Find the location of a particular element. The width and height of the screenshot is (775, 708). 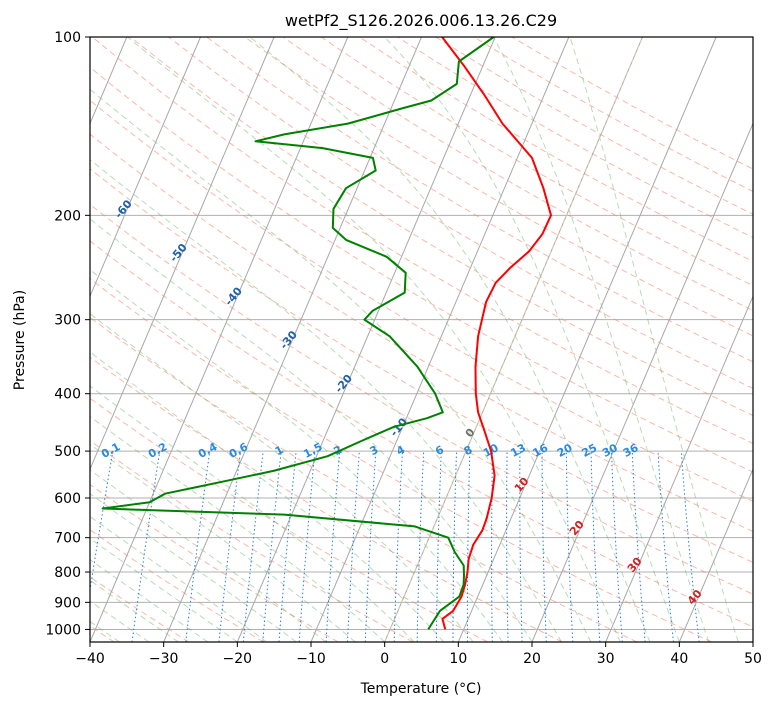

y-tick-label: 1000 is located at coordinates (63, 630).